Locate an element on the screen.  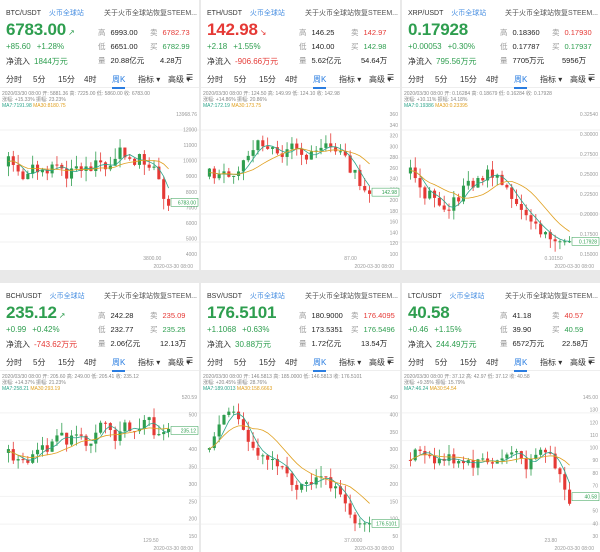
high-quote: 高 6993.00 is located at coordinates (118, 32).